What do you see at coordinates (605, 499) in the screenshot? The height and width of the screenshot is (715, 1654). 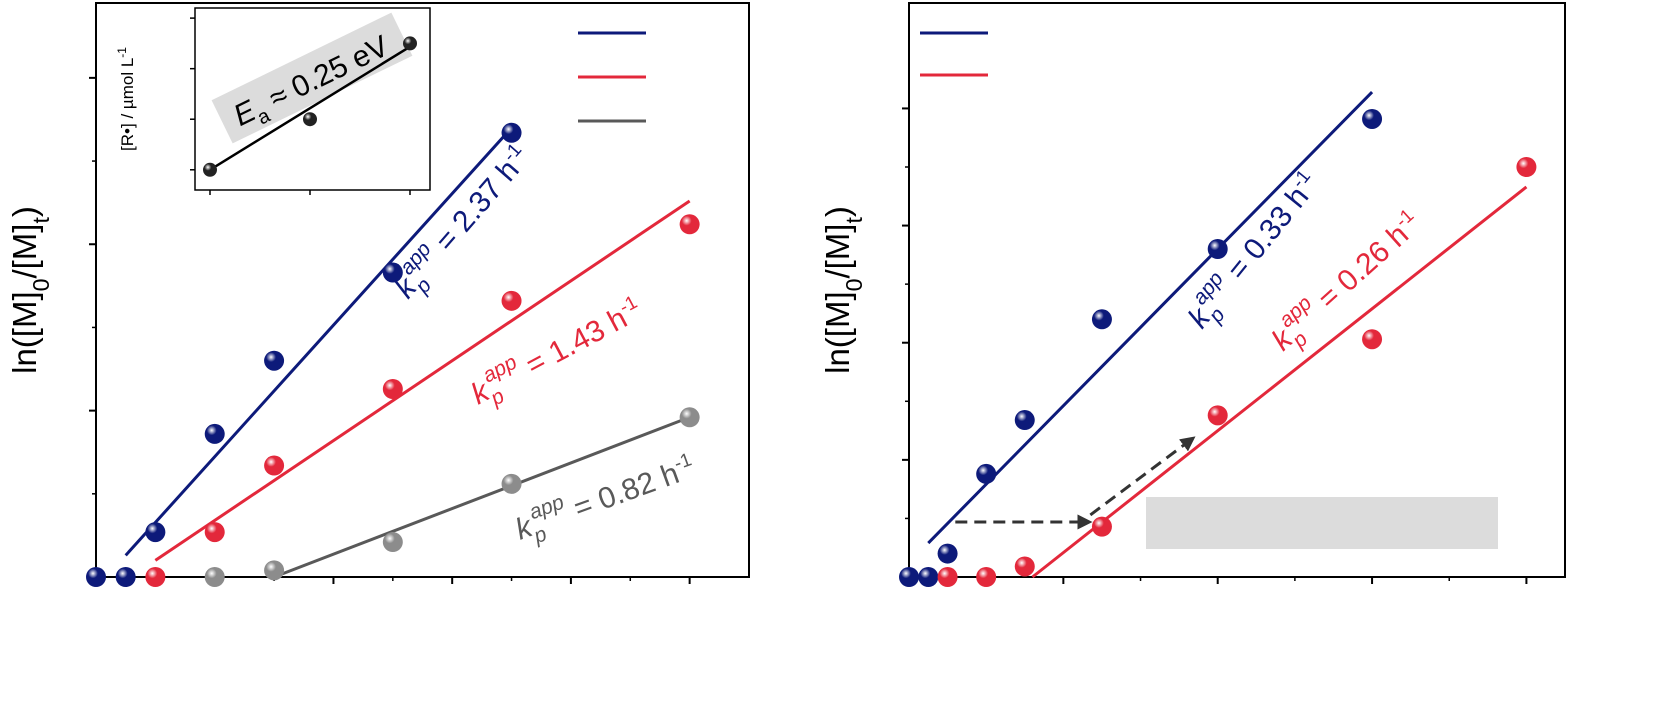 I see `rate-constant-label: kpapp = 0.82 h-1` at bounding box center [605, 499].